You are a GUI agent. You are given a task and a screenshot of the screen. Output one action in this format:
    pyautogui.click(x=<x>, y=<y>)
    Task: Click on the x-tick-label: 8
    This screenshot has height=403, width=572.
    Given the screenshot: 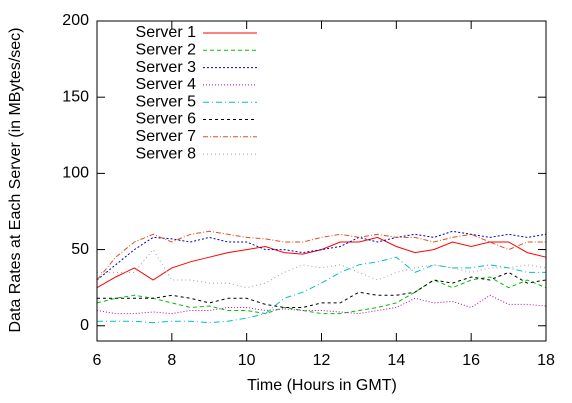 What is the action you would take?
    pyautogui.click(x=171, y=360)
    